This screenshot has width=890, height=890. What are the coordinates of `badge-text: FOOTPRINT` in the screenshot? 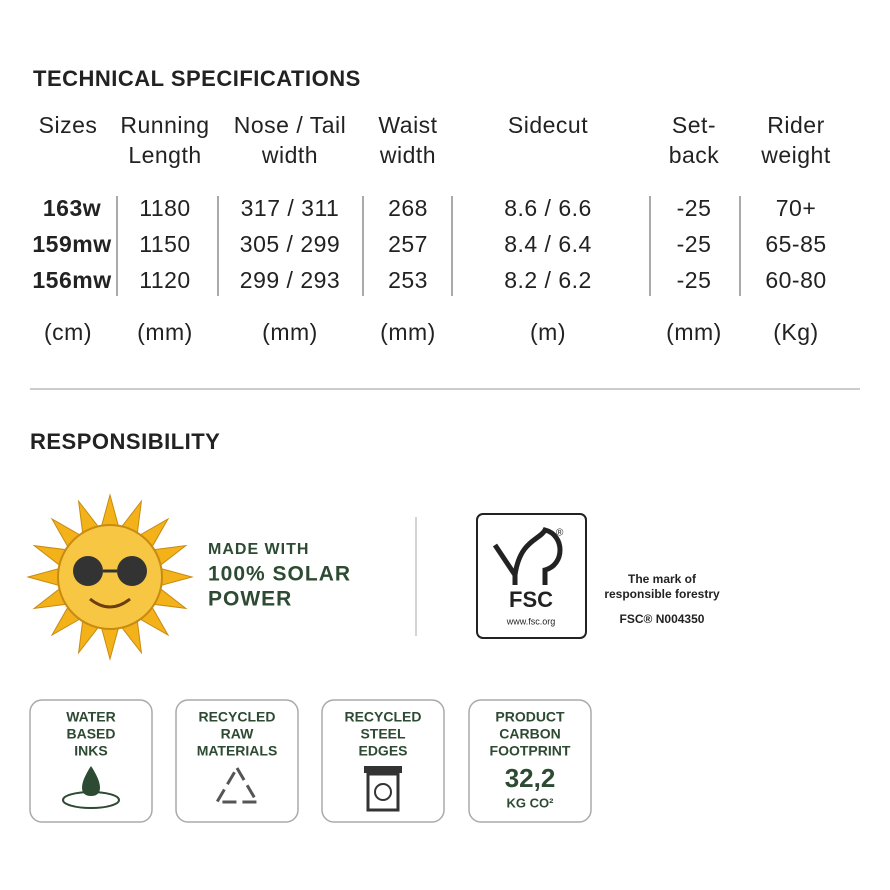 It's located at (530, 751).